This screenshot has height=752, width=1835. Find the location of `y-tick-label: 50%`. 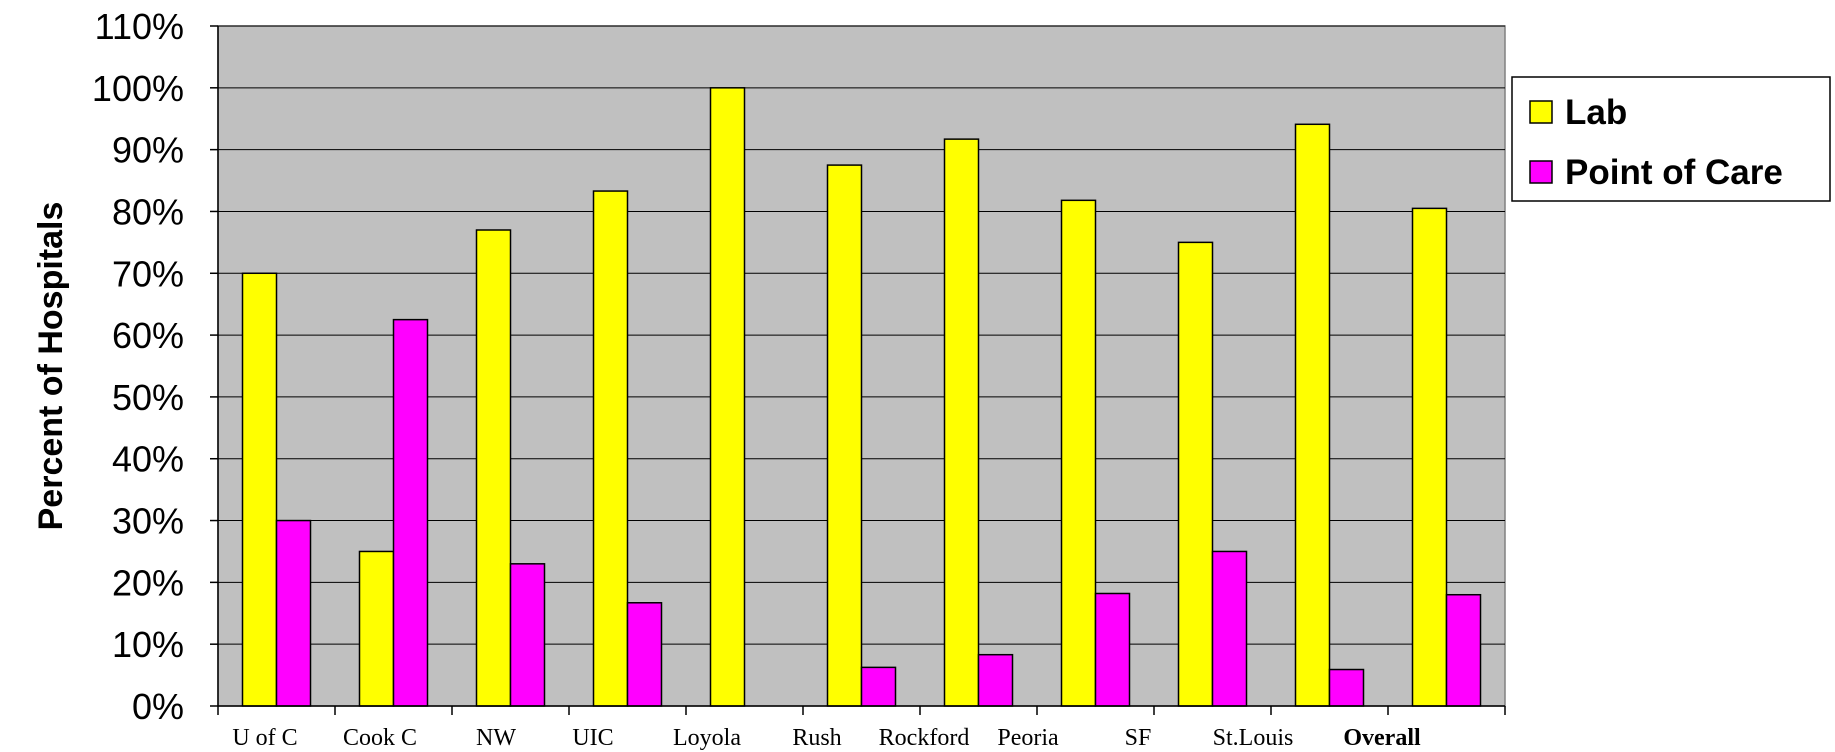

y-tick-label: 50% is located at coordinates (148, 397).